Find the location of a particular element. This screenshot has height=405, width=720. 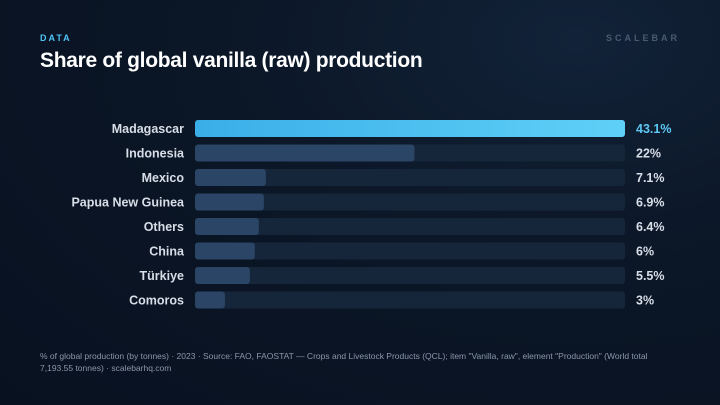

kicker-label: DATA is located at coordinates (56, 38).